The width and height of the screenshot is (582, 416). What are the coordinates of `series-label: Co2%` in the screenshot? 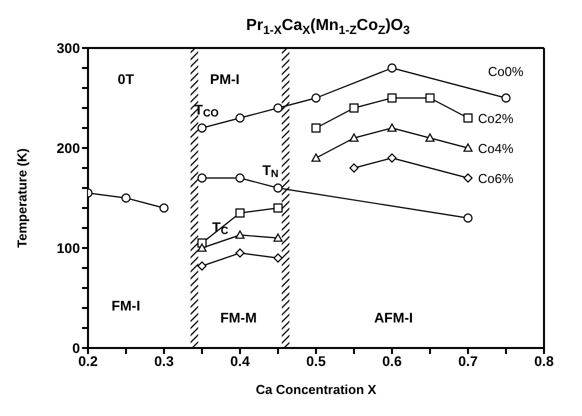 It's located at (496, 118).